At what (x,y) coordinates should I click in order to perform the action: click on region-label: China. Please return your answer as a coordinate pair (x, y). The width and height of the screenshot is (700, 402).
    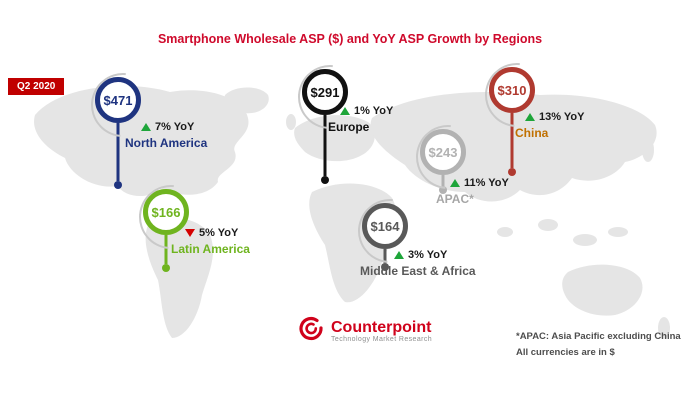
    Looking at the image, I should click on (532, 133).